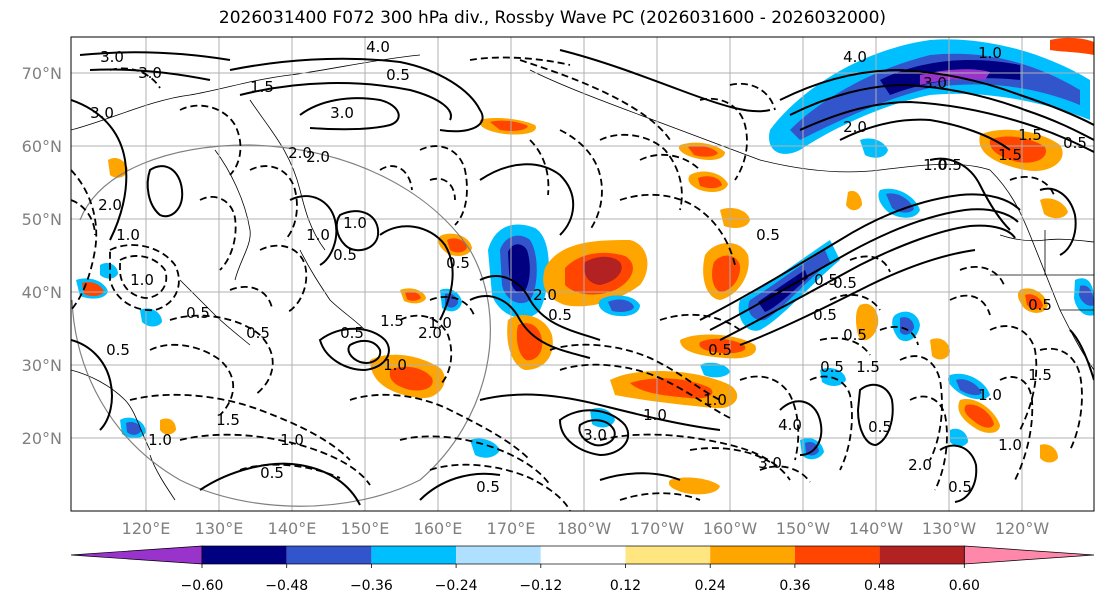  Describe the element at coordinates (540, 586) in the screenshot. I see `colorbar-tick-label: −0.12` at that location.